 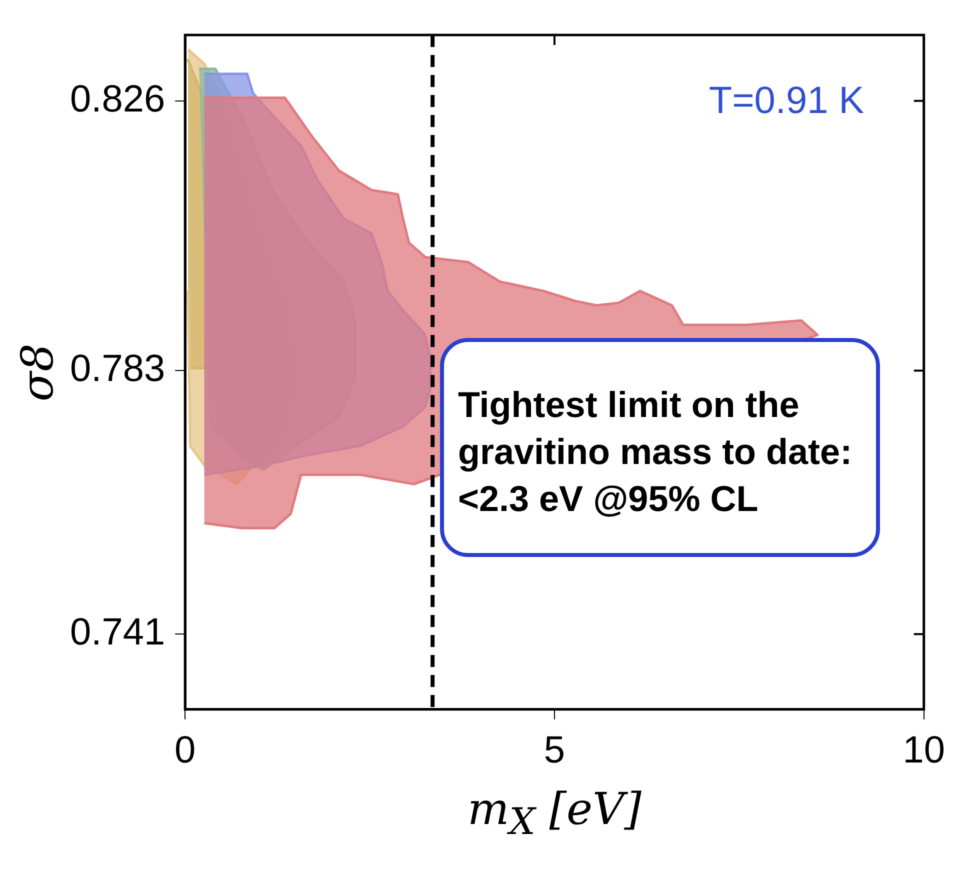 What do you see at coordinates (118, 369) in the screenshot?
I see `y-tick-label: 0.783` at bounding box center [118, 369].